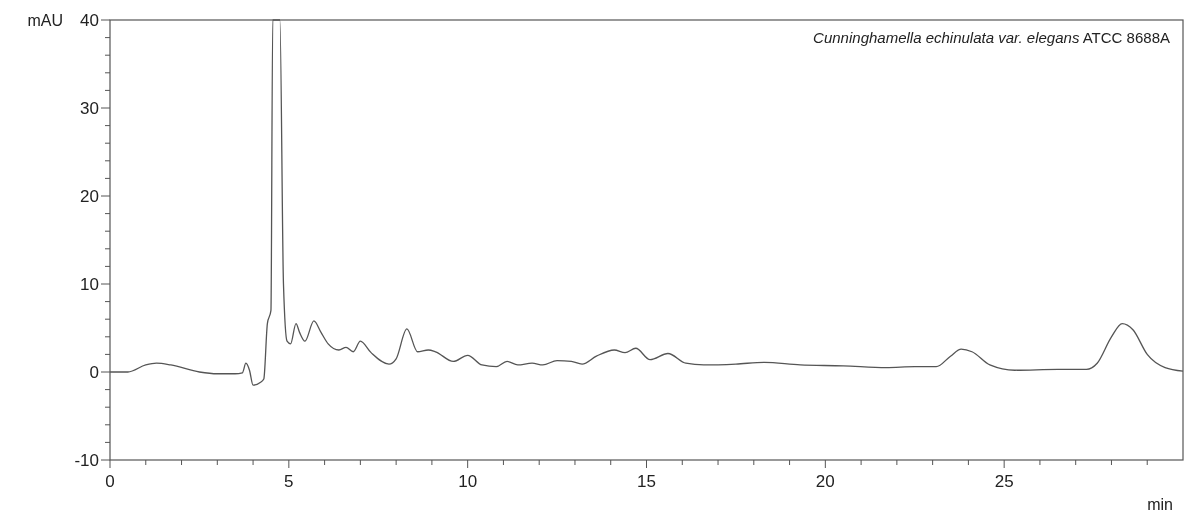 Image resolution: width=1187 pixels, height=513 pixels. I want to click on y-axis-title: mAU, so click(45, 20).